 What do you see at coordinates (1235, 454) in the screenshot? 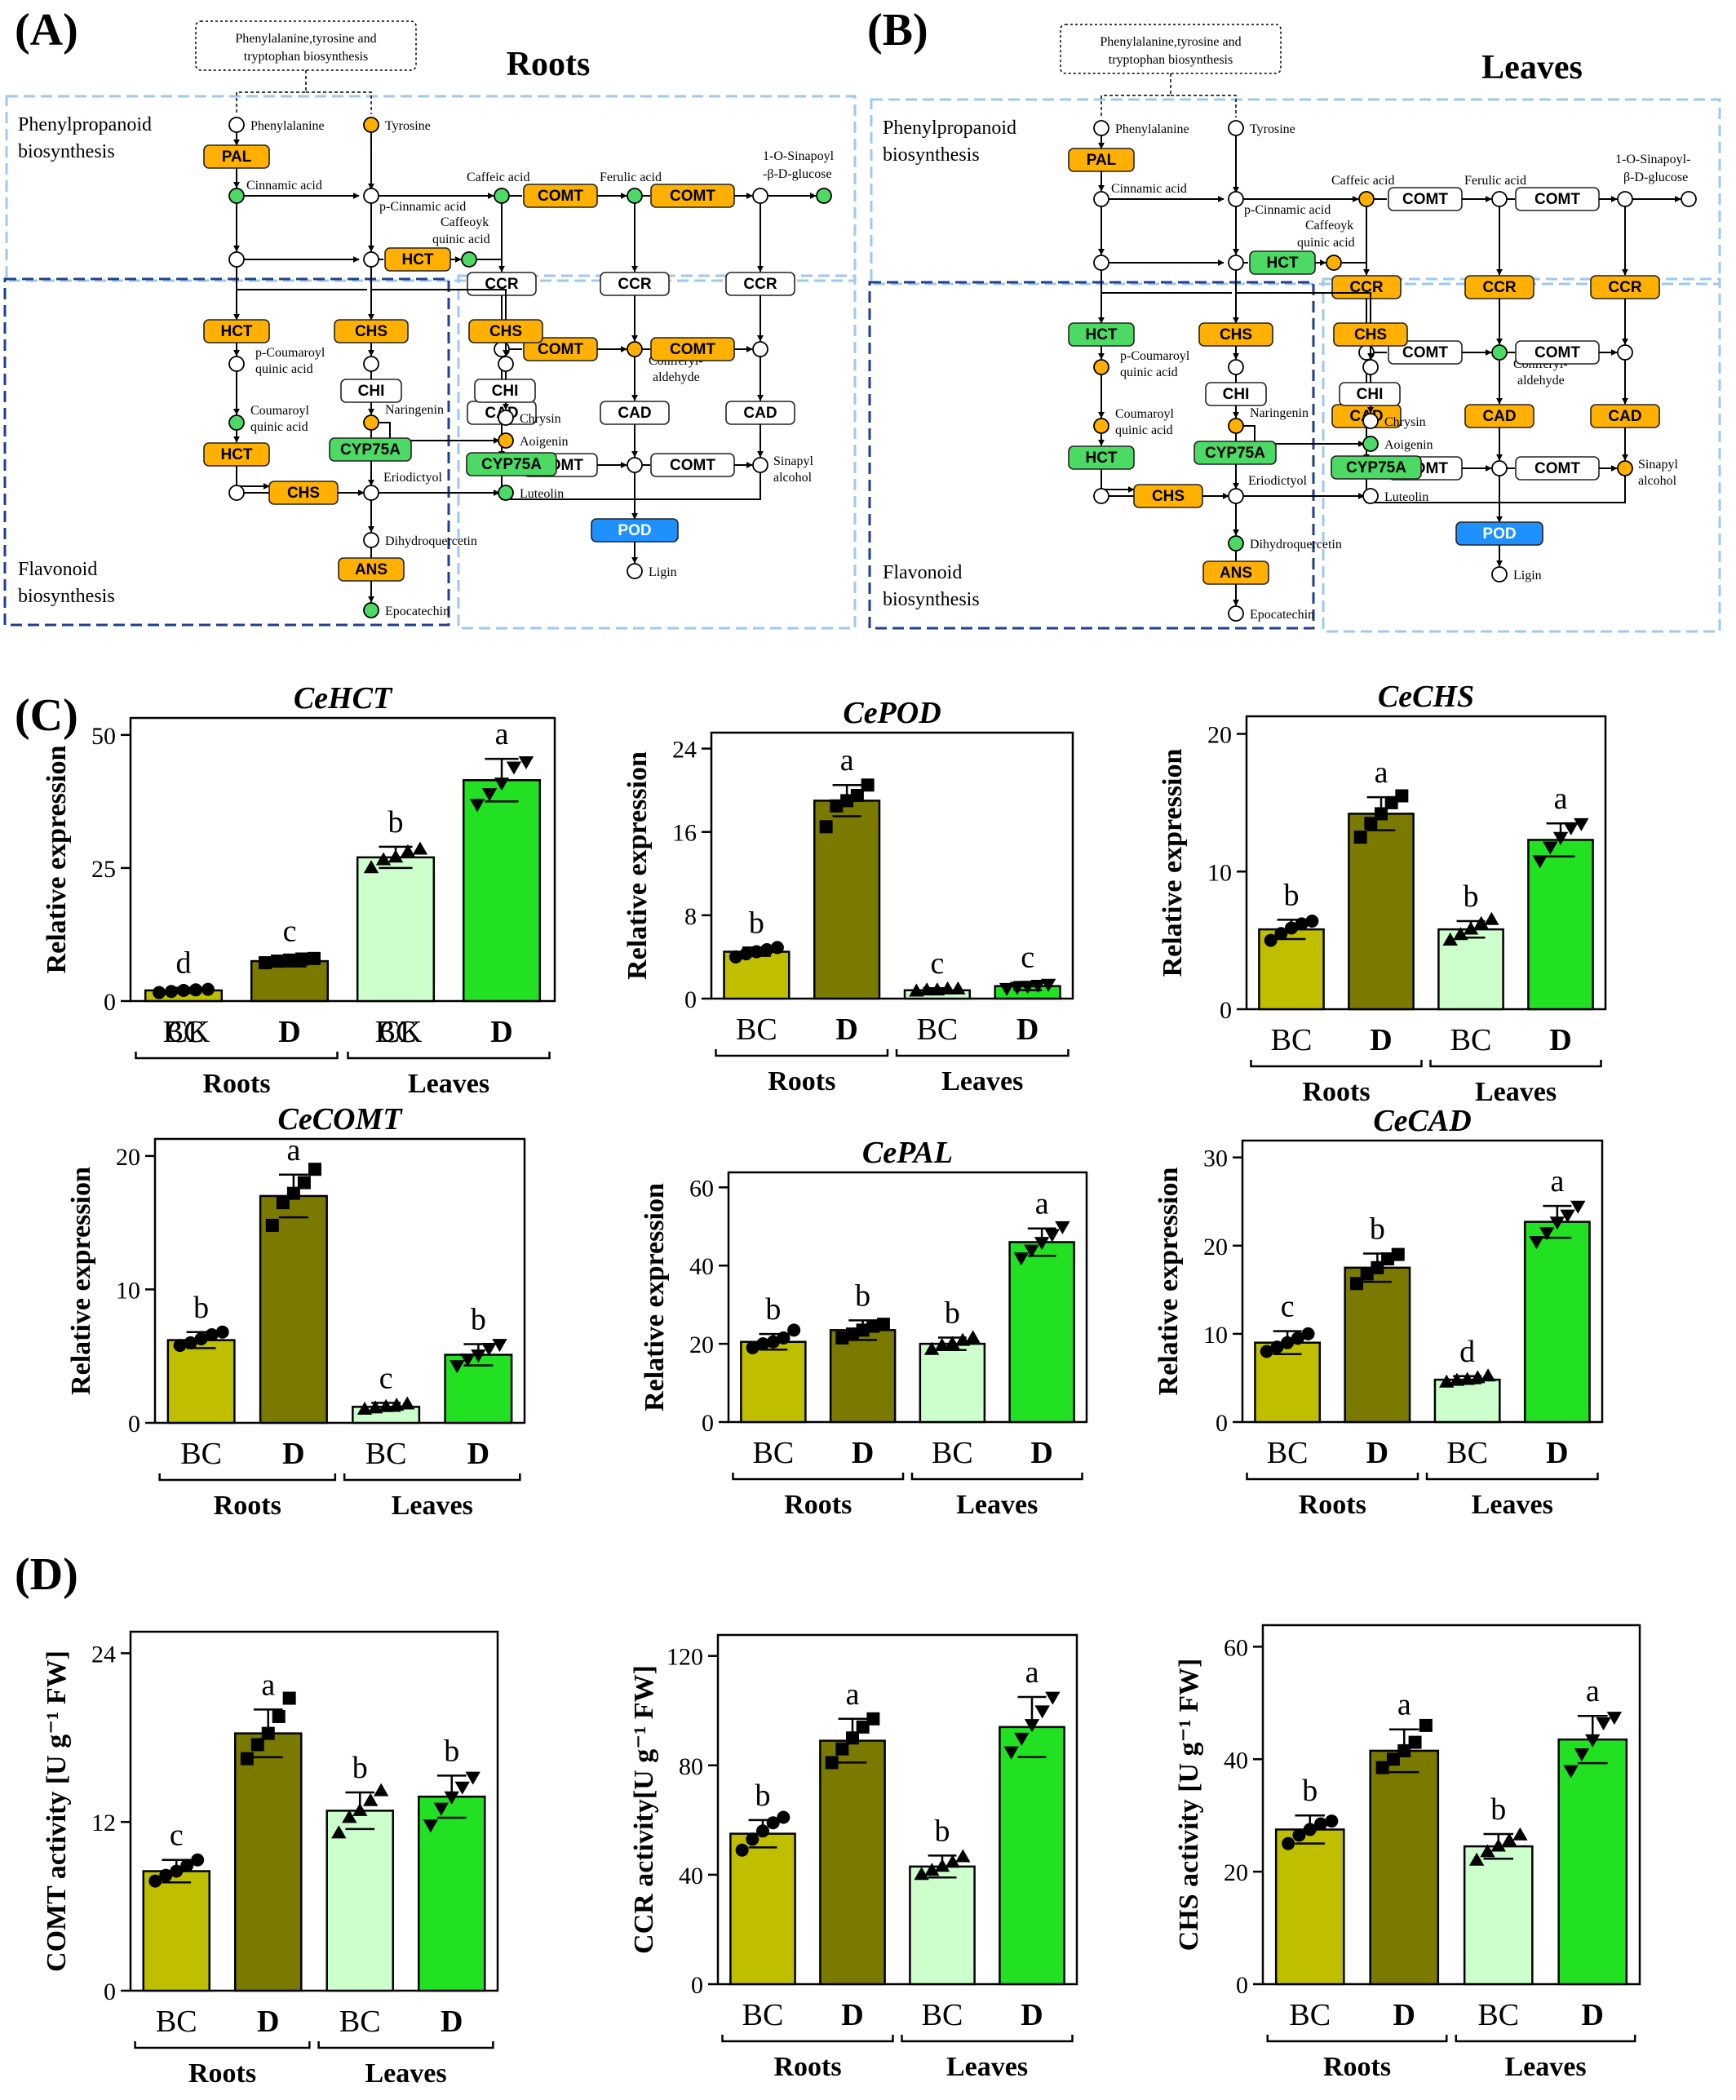
I see `enzyme-label-CYP75A_1: CYP75A` at bounding box center [1235, 454].